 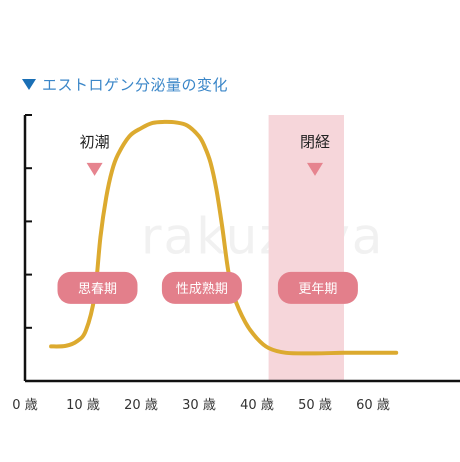 I want to click on watermark-text: rakuzaya, so click(x=262, y=236).